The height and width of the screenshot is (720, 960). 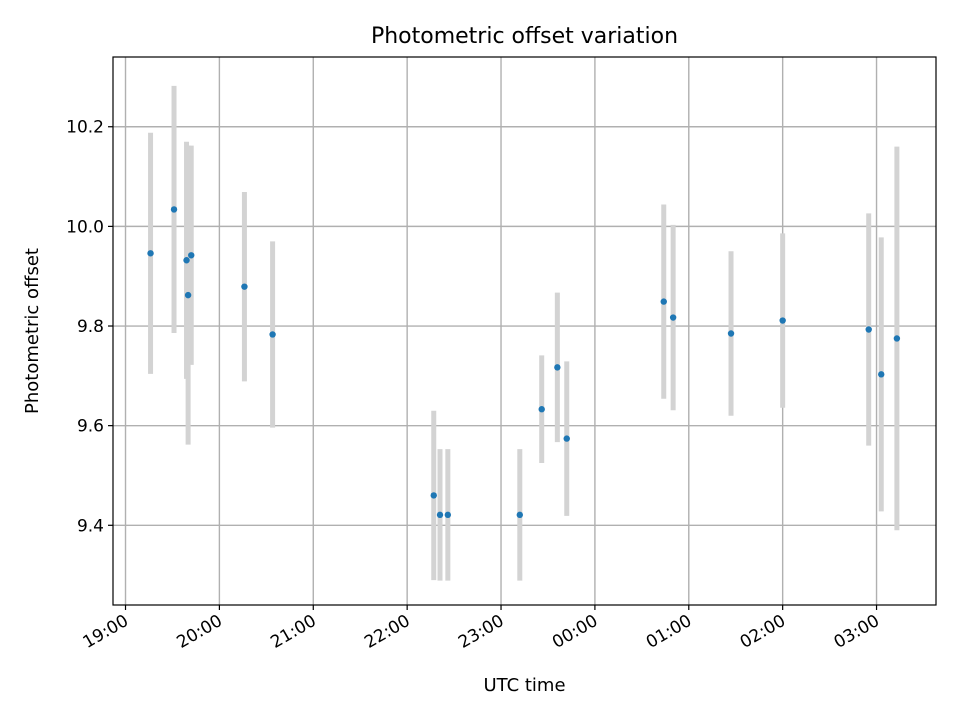 What do you see at coordinates (763, 632) in the screenshot?
I see `x-tick-label: 02:00` at bounding box center [763, 632].